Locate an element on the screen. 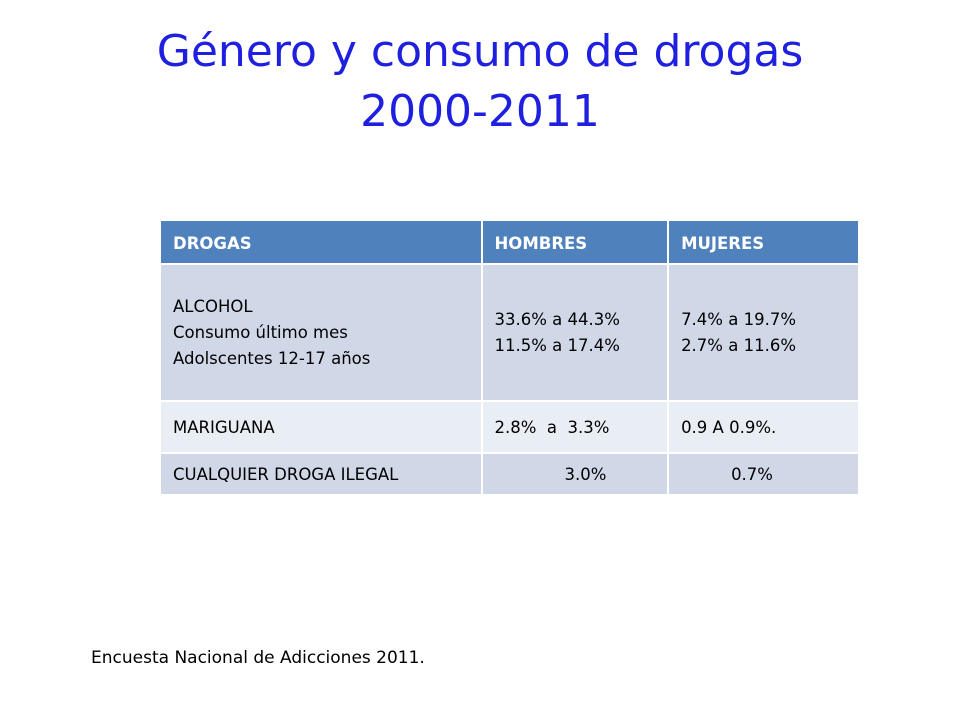 This screenshot has width=960, height=720. table-row-cualquier-droga: CUALQUIER DROGA ILEGAL 3.0% 0.7% is located at coordinates (509, 474).